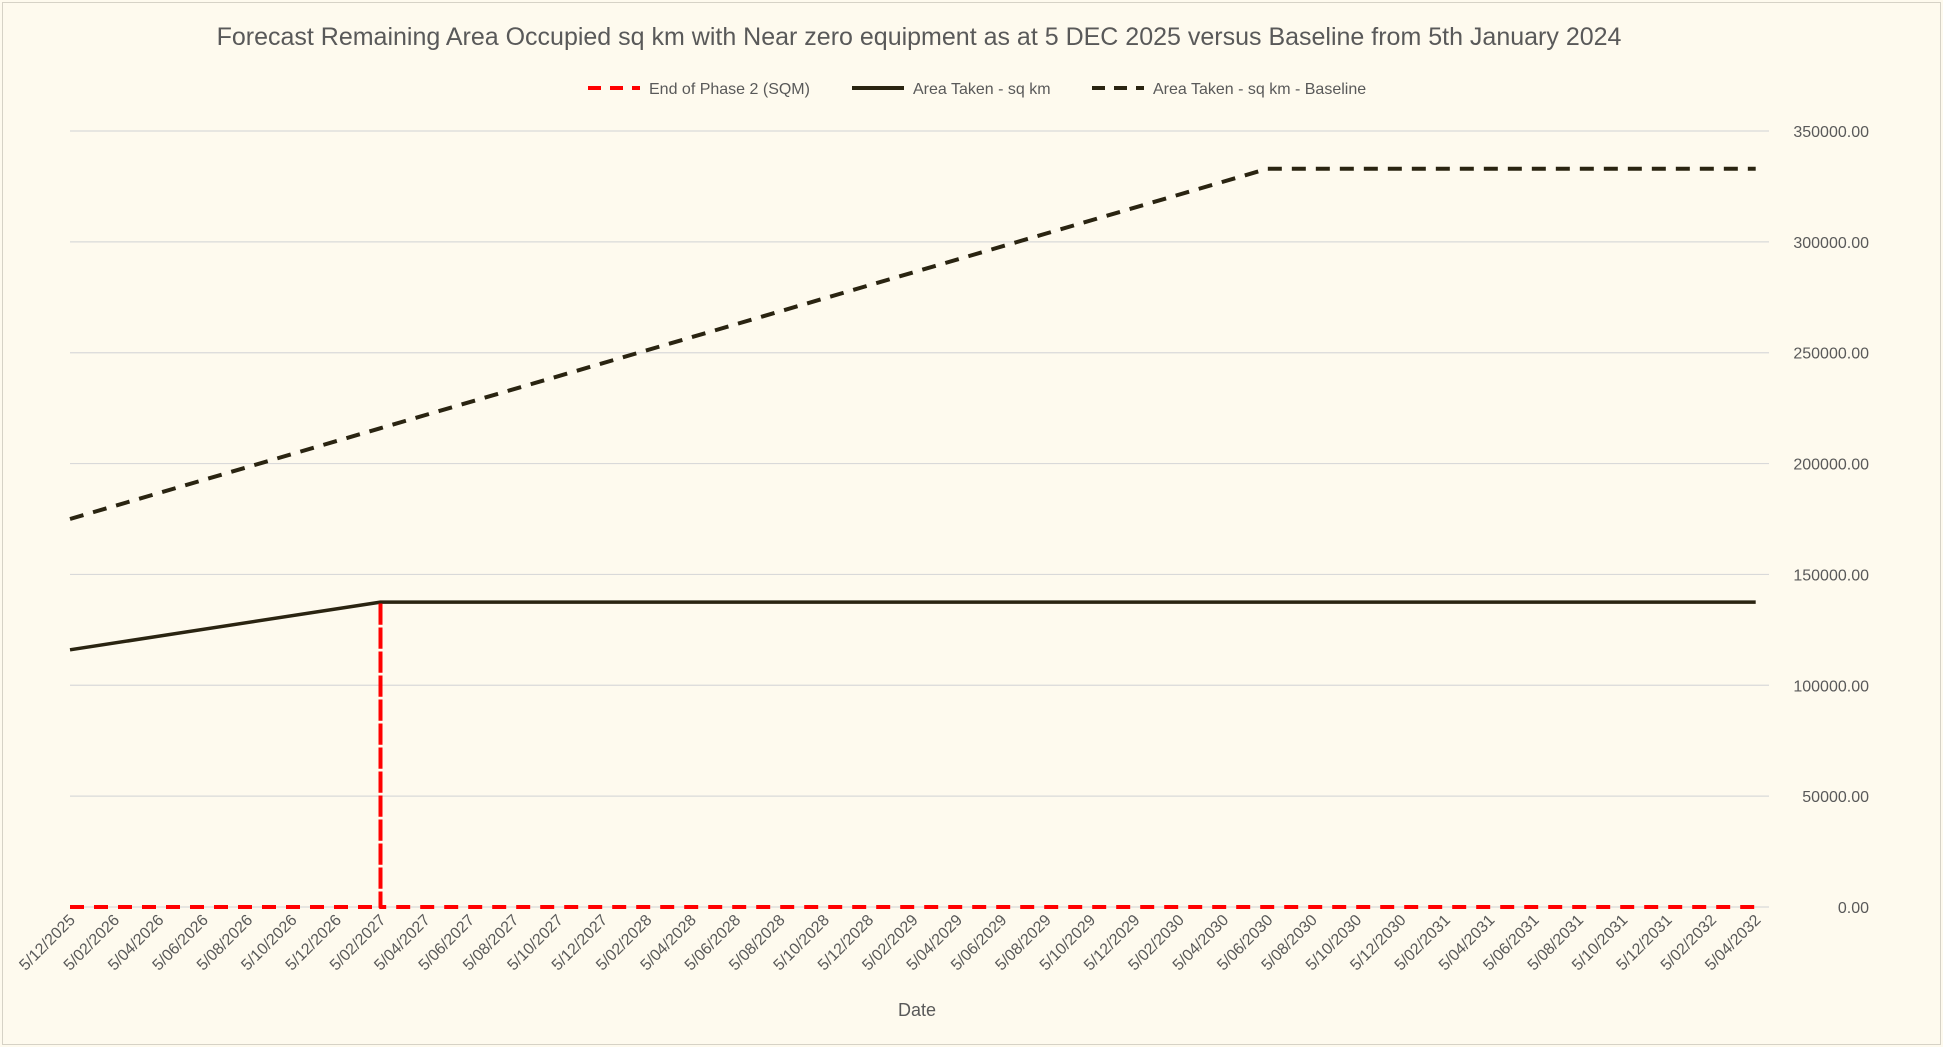 The height and width of the screenshot is (1047, 1943). Describe the element at coordinates (917, 1010) in the screenshot. I see `x-axis-title: Date` at that location.